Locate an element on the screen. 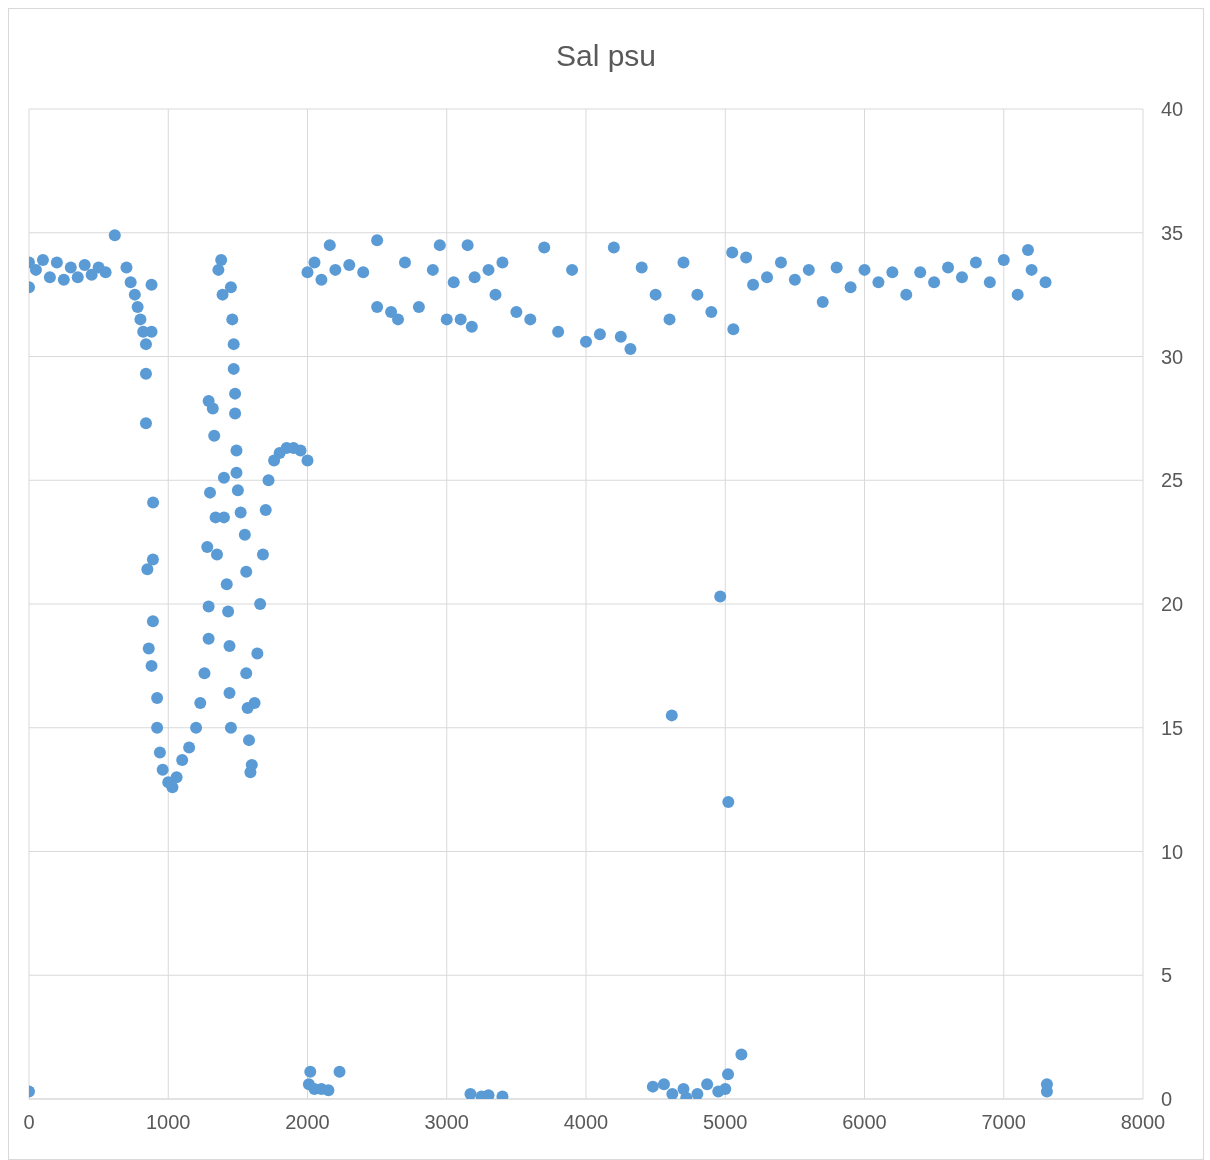  x-tick-label: 1000 is located at coordinates (168, 1122).